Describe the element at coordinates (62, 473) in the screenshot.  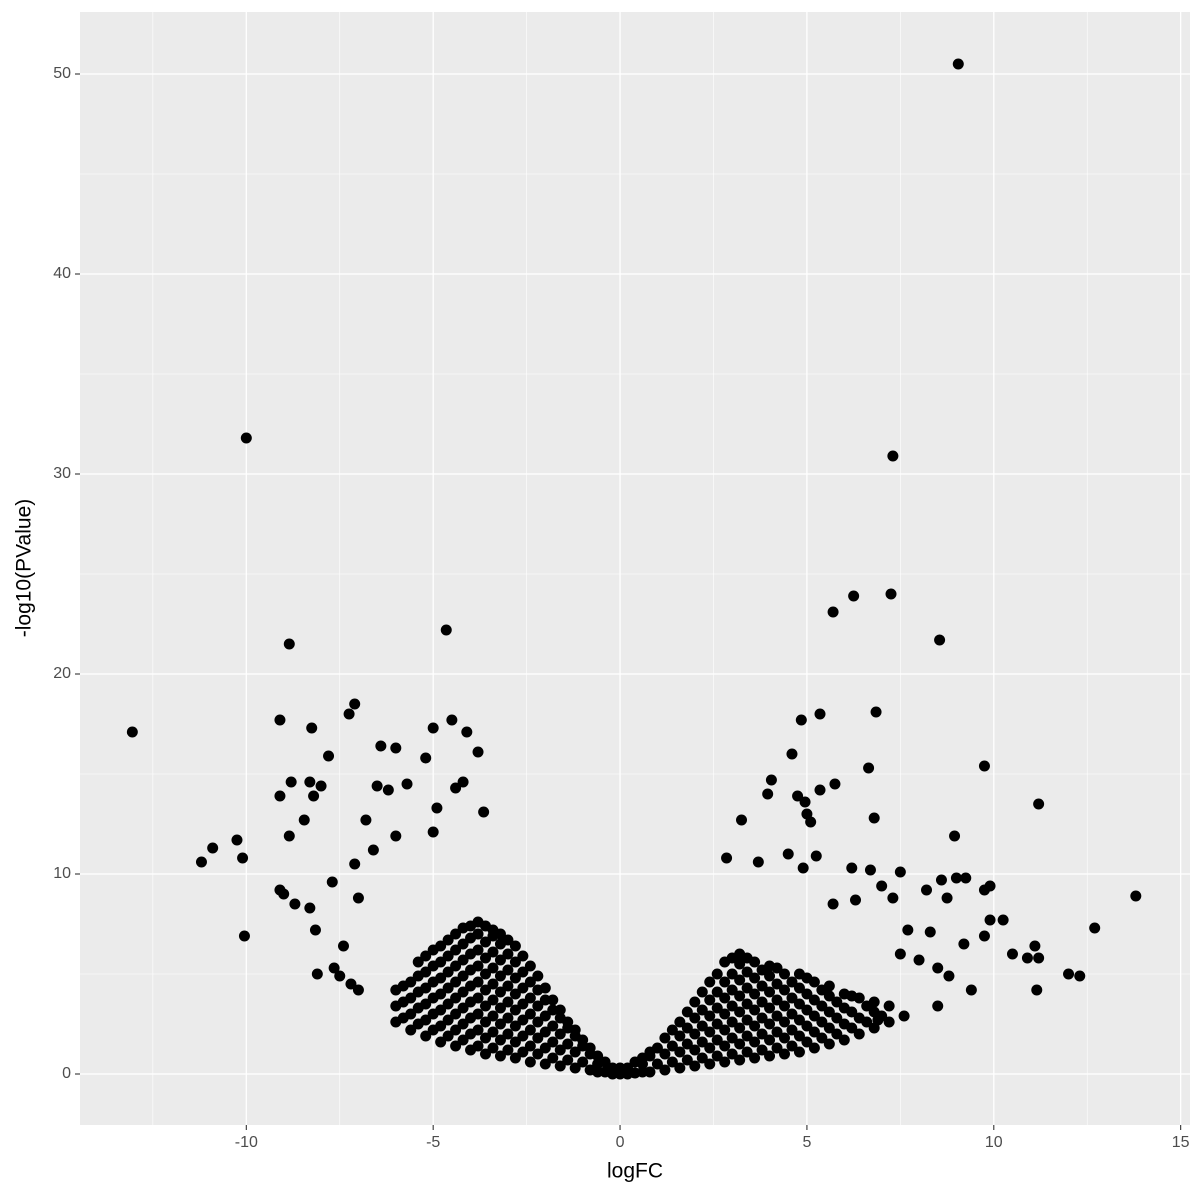
I see `y-tick-label: 30` at that location.